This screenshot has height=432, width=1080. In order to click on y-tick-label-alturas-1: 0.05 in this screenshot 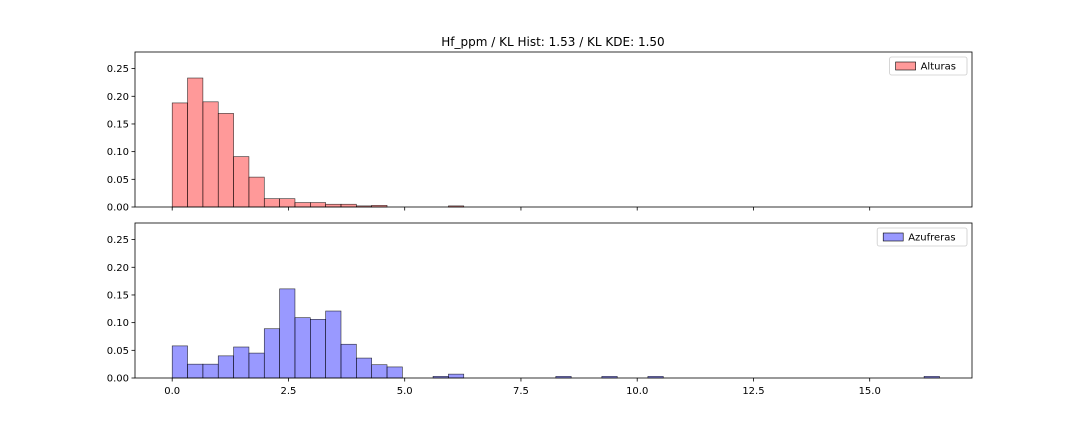, I will do `click(118, 180)`.